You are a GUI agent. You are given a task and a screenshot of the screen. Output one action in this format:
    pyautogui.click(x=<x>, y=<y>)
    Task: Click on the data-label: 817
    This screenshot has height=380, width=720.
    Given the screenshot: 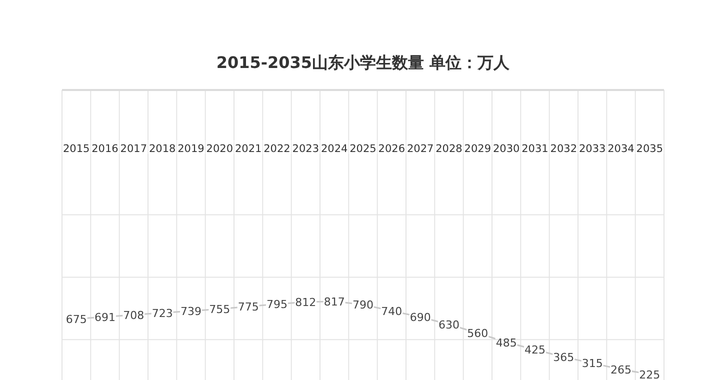 What is the action you would take?
    pyautogui.click(x=334, y=301)
    